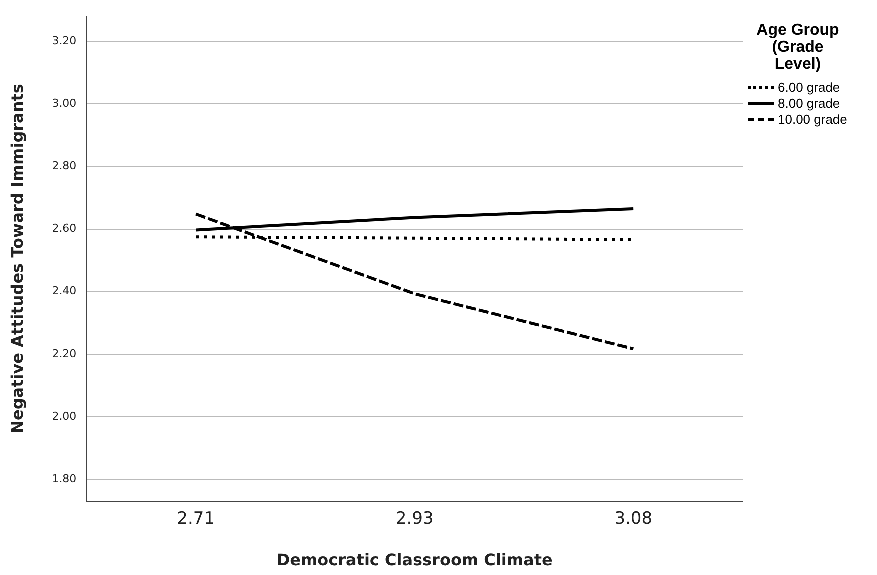  What do you see at coordinates (64, 229) in the screenshot?
I see `y-tick-label: 2.60` at bounding box center [64, 229].